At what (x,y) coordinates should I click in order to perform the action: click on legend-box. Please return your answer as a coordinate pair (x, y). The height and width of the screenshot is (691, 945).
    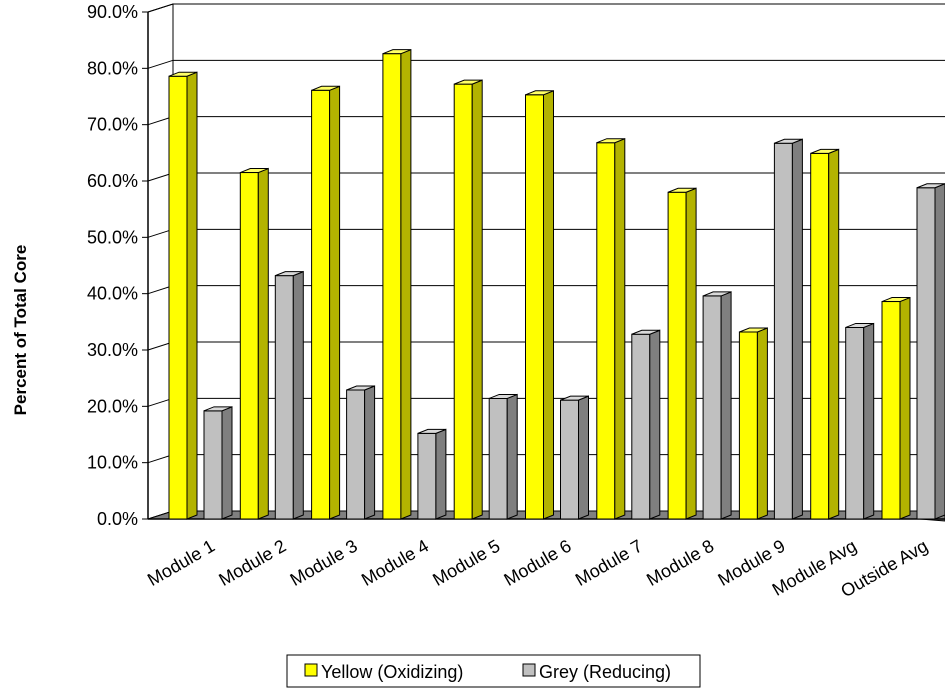
    Looking at the image, I should click on (493, 671).